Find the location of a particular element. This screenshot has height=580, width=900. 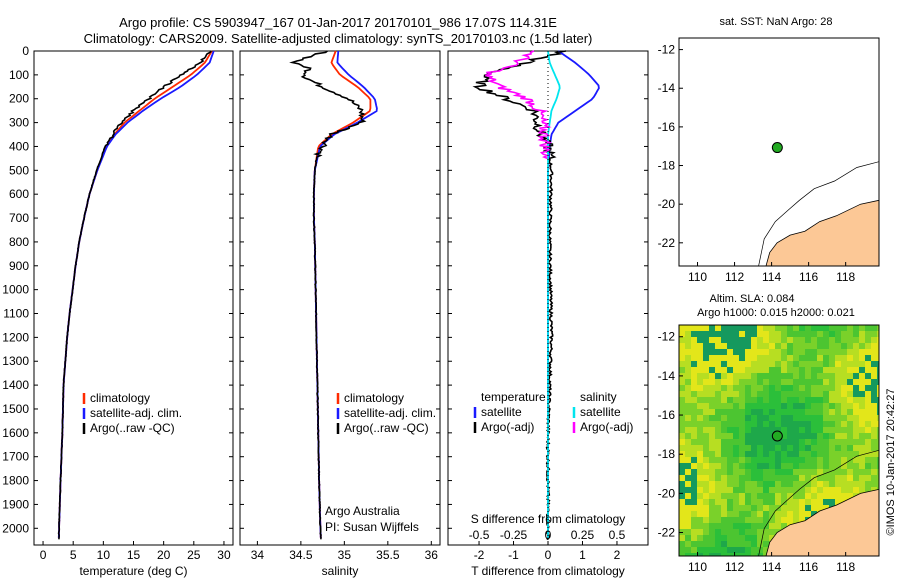

y-tick-label: -14 is located at coordinates (667, 88).